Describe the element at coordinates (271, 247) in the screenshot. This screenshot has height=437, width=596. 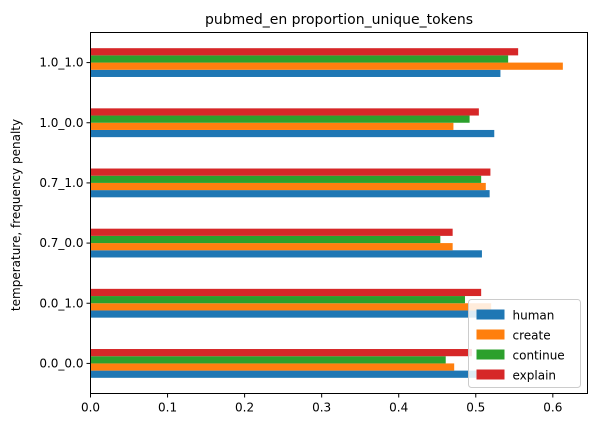
I see `bar-create-0.7_0.0` at that location.